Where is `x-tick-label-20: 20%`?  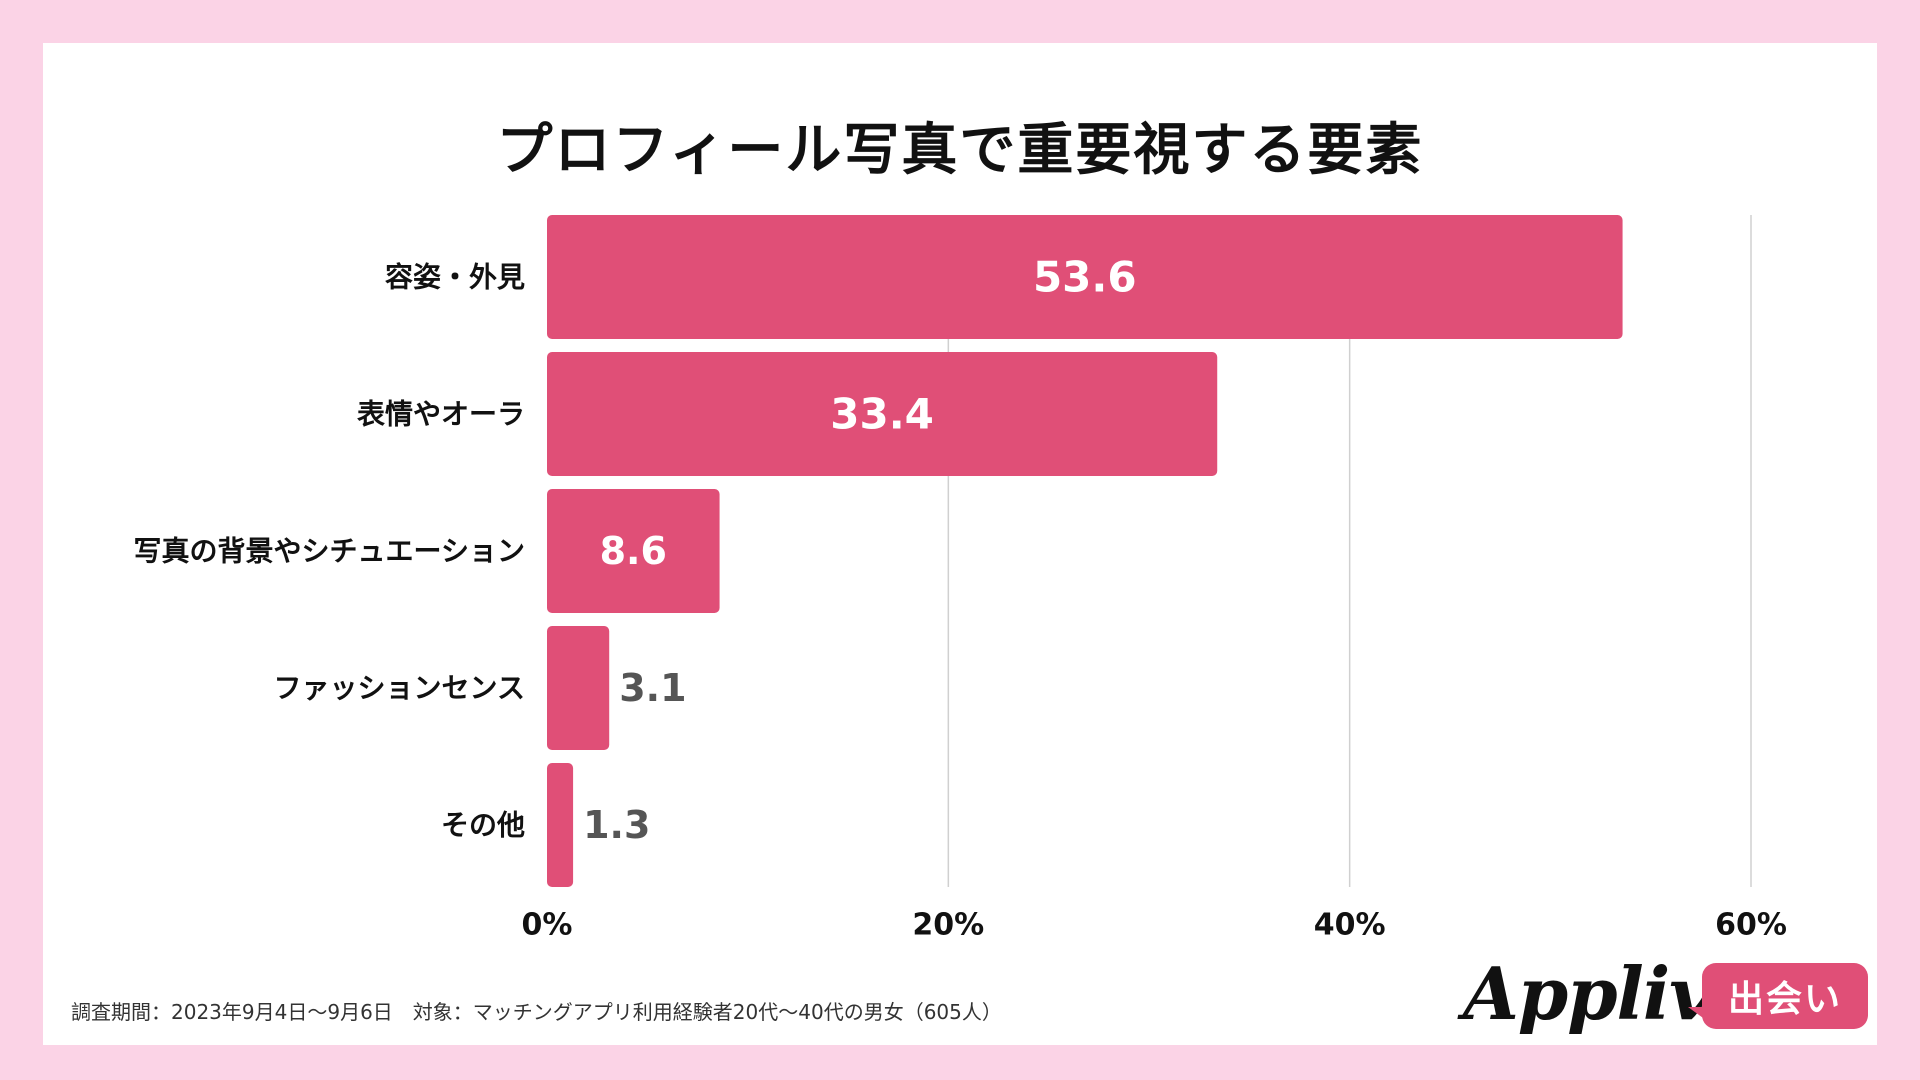 x-tick-label-20: 20% is located at coordinates (948, 925).